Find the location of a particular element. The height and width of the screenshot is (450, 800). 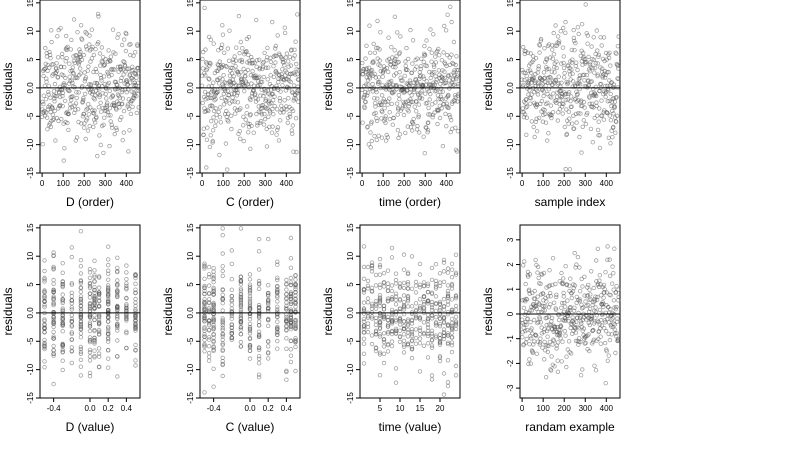

y-tick-label: 0.0 is located at coordinates (30, 313).